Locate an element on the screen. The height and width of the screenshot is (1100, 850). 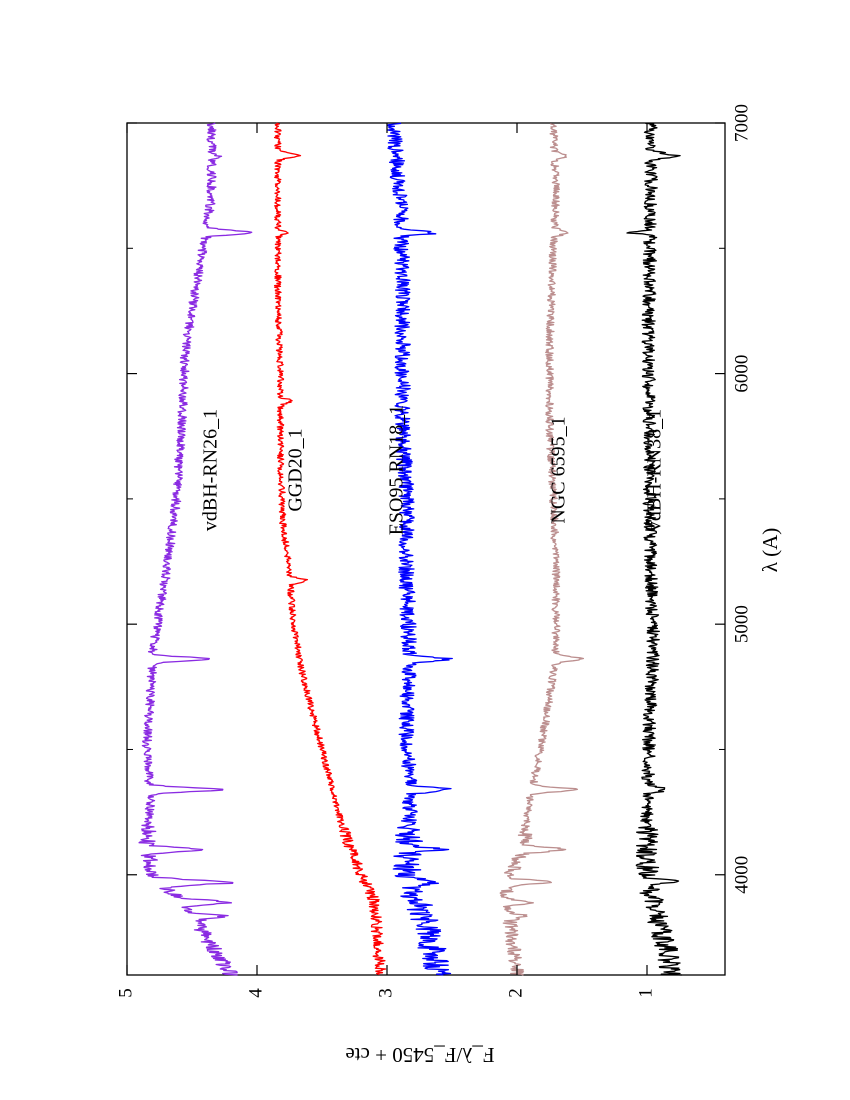
y-tick-label: 4 is located at coordinates (255, 993).